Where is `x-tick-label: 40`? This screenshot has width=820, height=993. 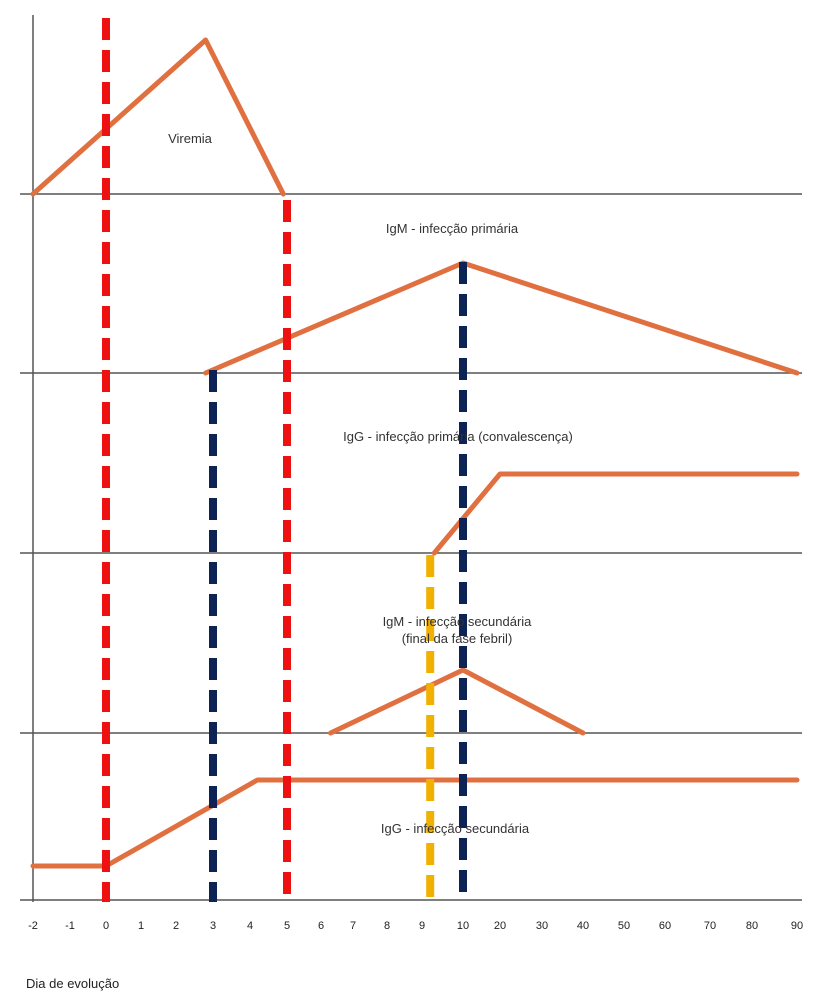
x-tick-label: 40 is located at coordinates (583, 926).